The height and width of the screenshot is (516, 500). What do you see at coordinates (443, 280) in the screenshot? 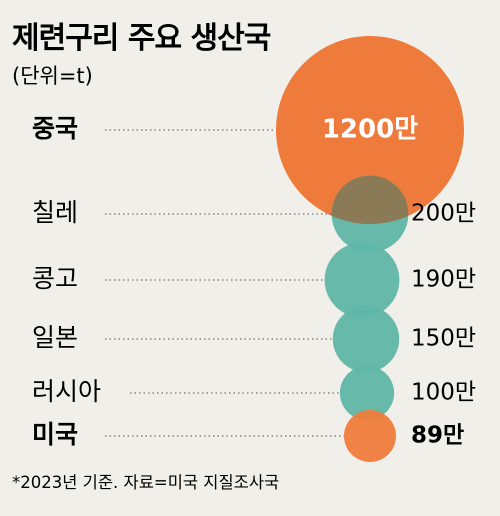
I see `value-label: 190만` at bounding box center [443, 280].